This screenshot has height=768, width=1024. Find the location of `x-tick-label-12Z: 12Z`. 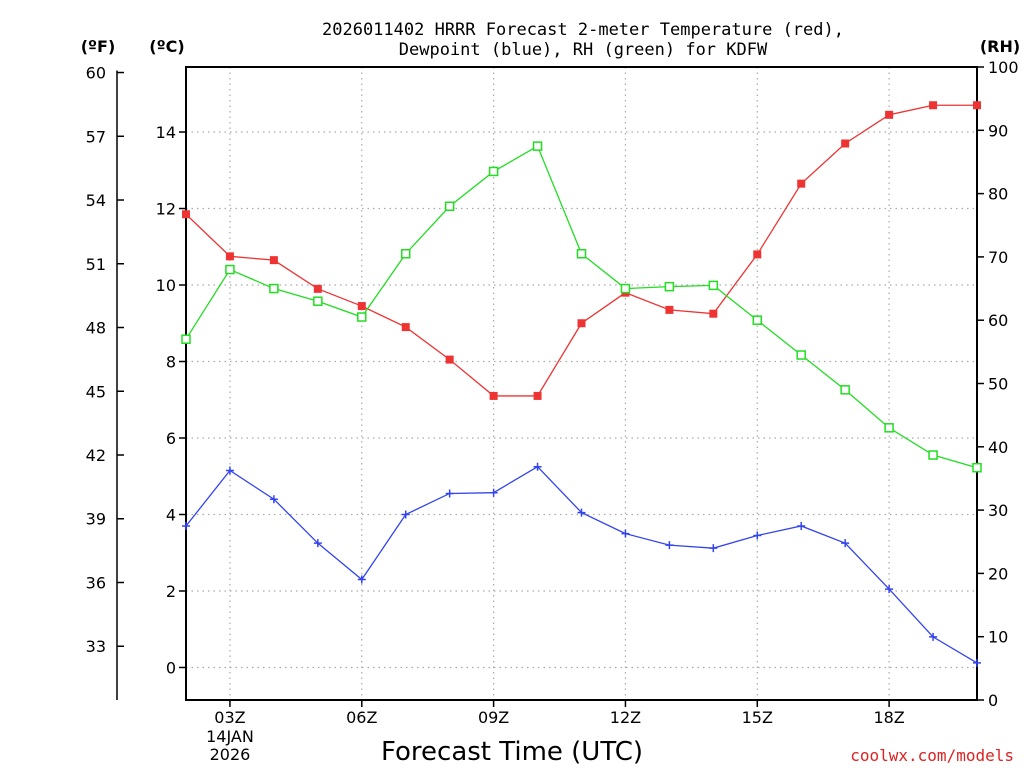

x-tick-label-12Z: 12Z is located at coordinates (625, 717).